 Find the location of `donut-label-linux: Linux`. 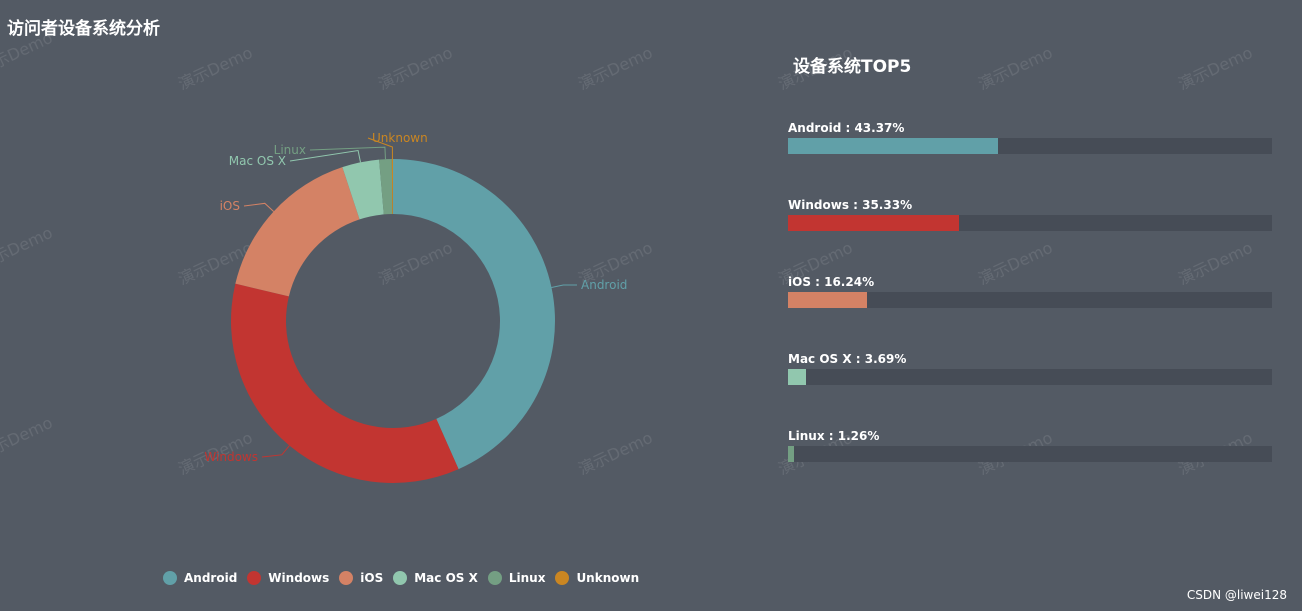

donut-label-linux: Linux is located at coordinates (290, 150).